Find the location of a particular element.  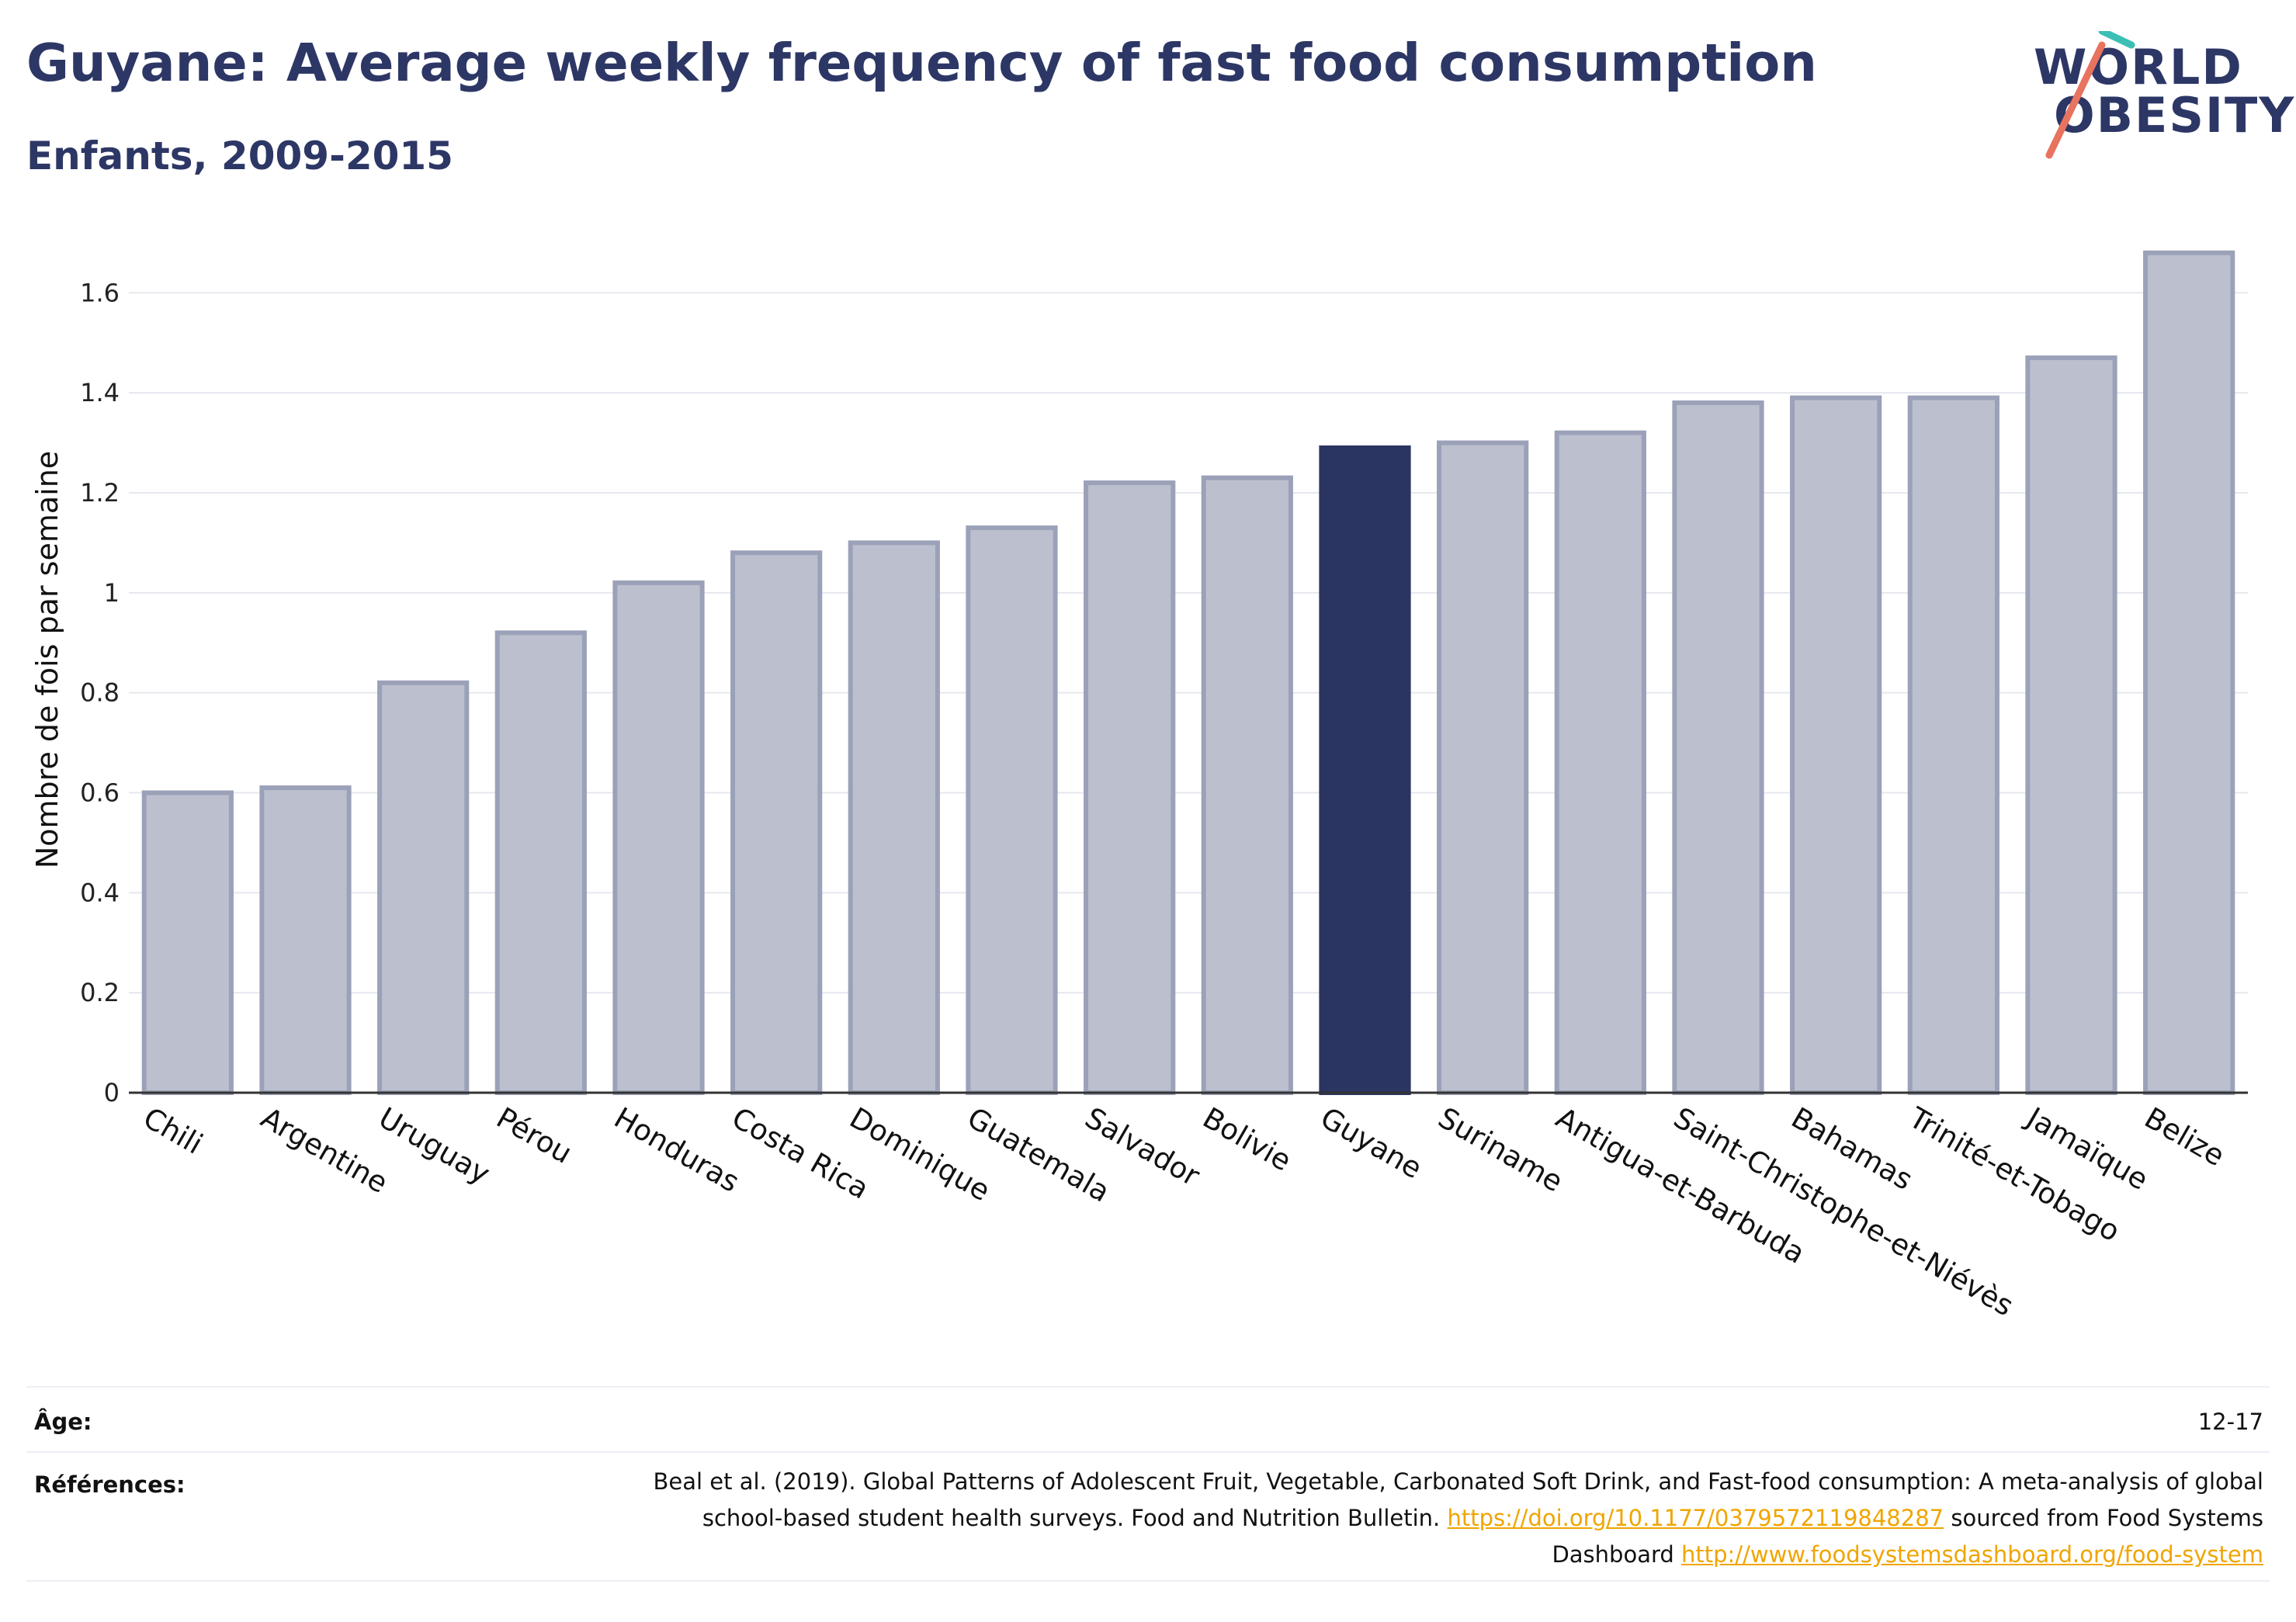

bar-bahamas is located at coordinates (1836, 745).